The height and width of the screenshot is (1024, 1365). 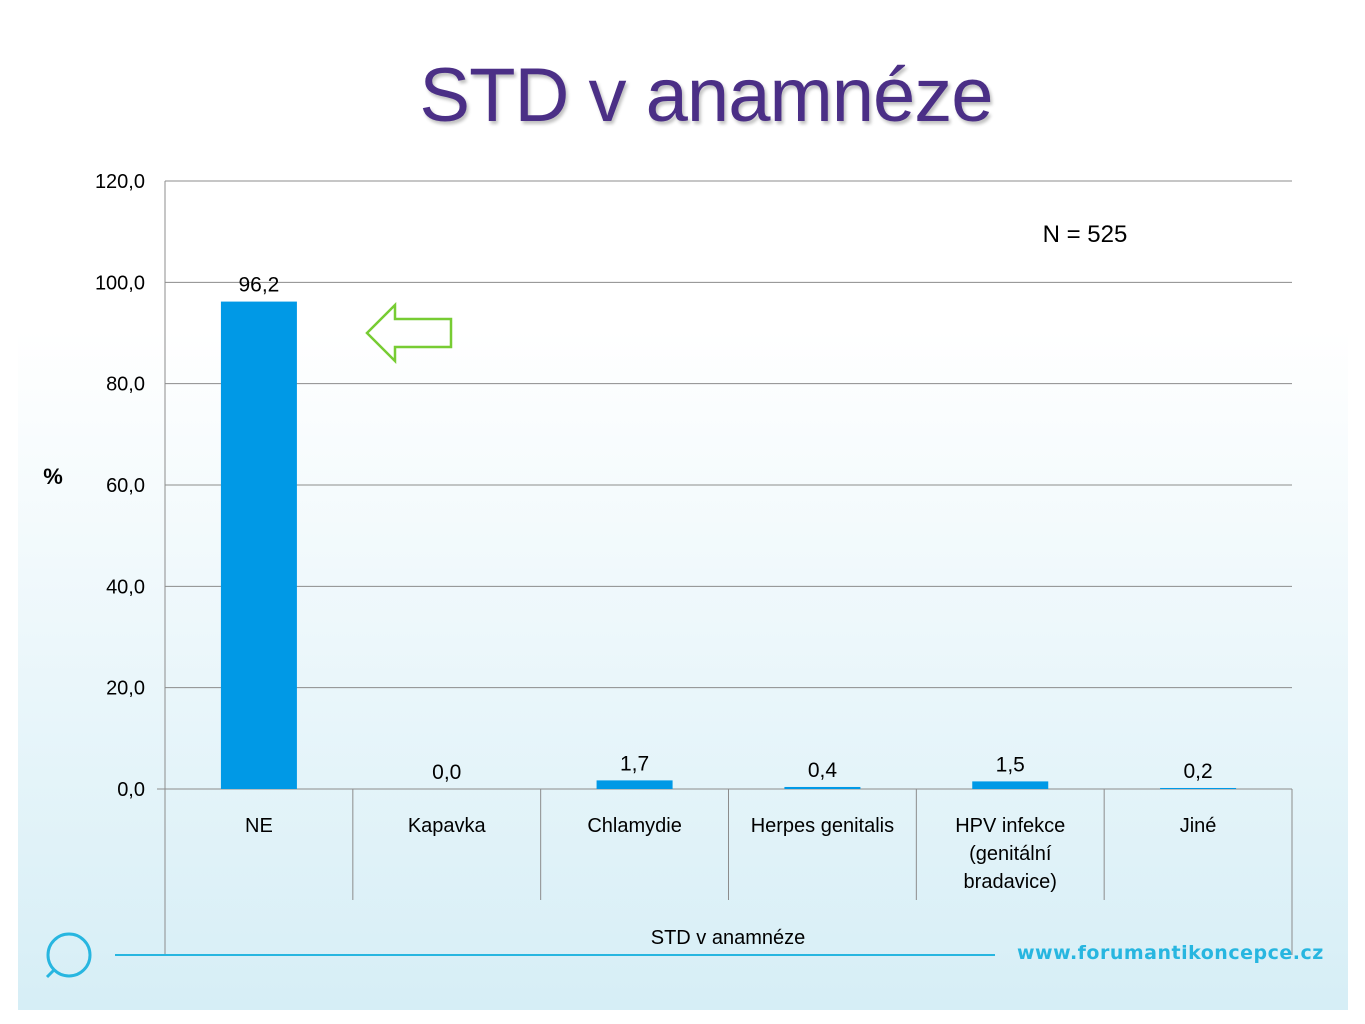 I want to click on y-tick-label: 0,0, so click(x=131, y=790).